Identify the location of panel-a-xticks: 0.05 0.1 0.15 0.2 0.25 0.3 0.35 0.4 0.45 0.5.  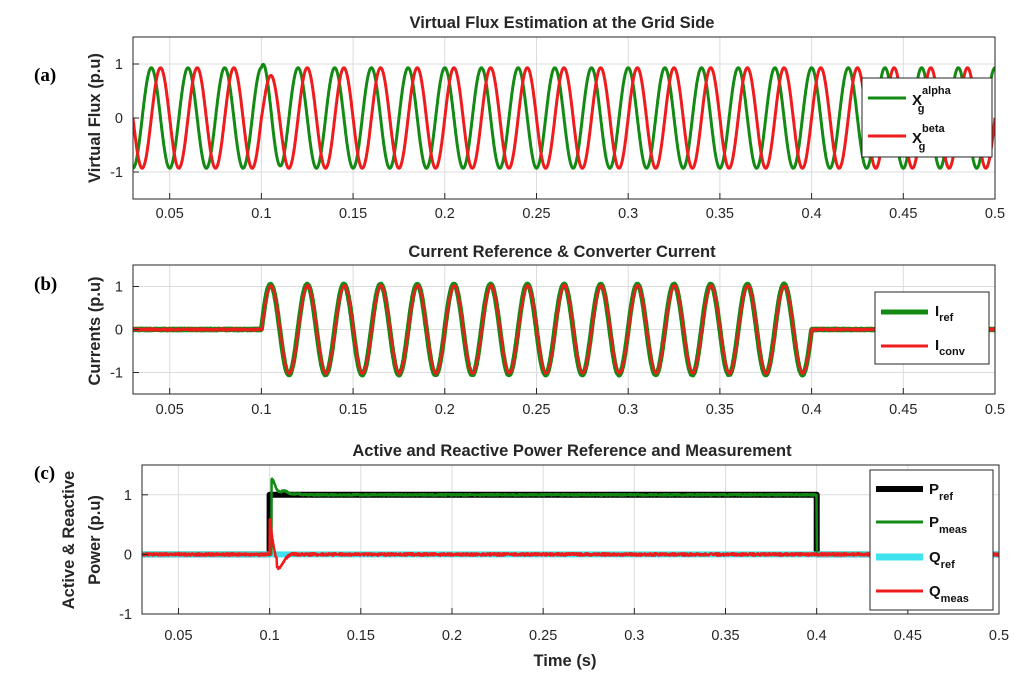
(580, 207).